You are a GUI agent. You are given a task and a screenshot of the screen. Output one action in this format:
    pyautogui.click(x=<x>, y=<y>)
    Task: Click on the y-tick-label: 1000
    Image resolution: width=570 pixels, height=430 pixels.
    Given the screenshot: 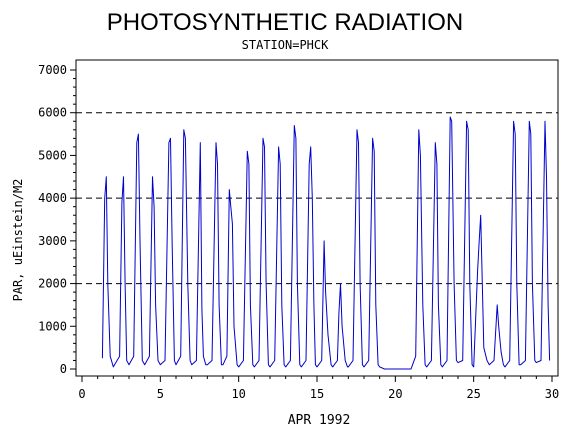 What is the action you would take?
    pyautogui.click(x=52, y=326)
    